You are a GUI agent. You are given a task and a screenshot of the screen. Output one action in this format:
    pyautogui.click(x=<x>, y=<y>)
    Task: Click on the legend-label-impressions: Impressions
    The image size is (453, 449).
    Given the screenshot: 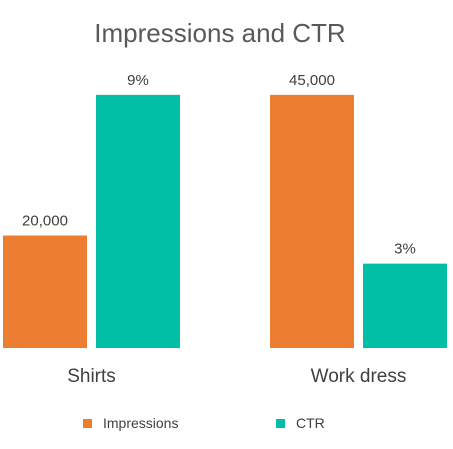 What is the action you would take?
    pyautogui.click(x=140, y=423)
    